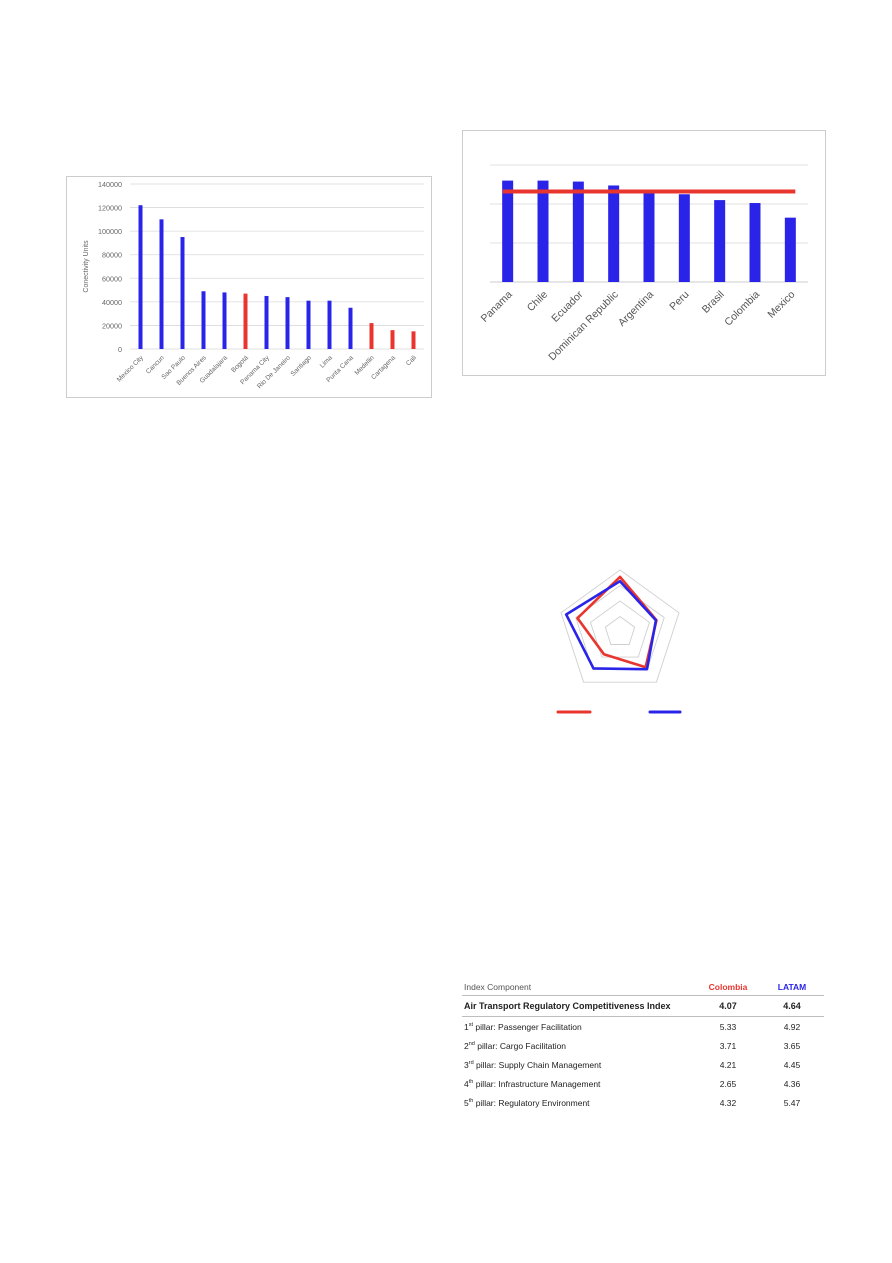  I want to click on pillar-label: 5th pillar: Regulatory Environment, so click(527, 1102).